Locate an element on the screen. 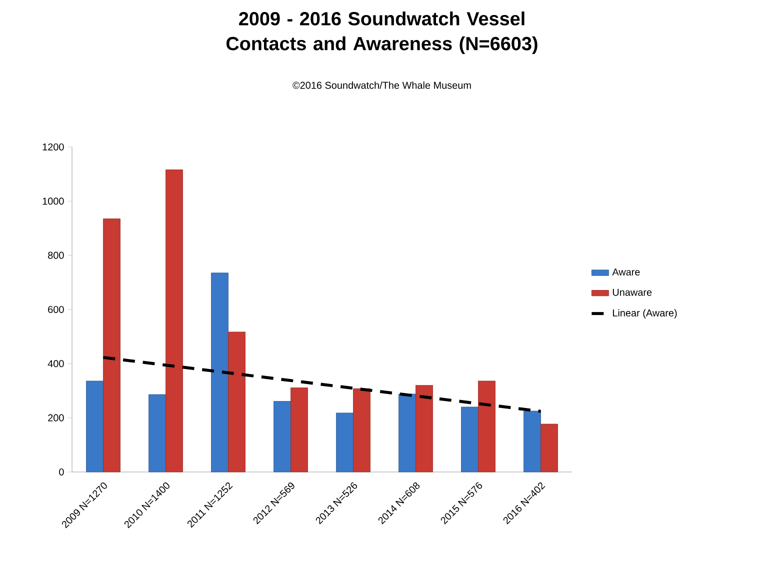 This screenshot has width=765, height=574. chart-subtitle: ©2016 Soundwatch/The Whale Museum is located at coordinates (381, 85).